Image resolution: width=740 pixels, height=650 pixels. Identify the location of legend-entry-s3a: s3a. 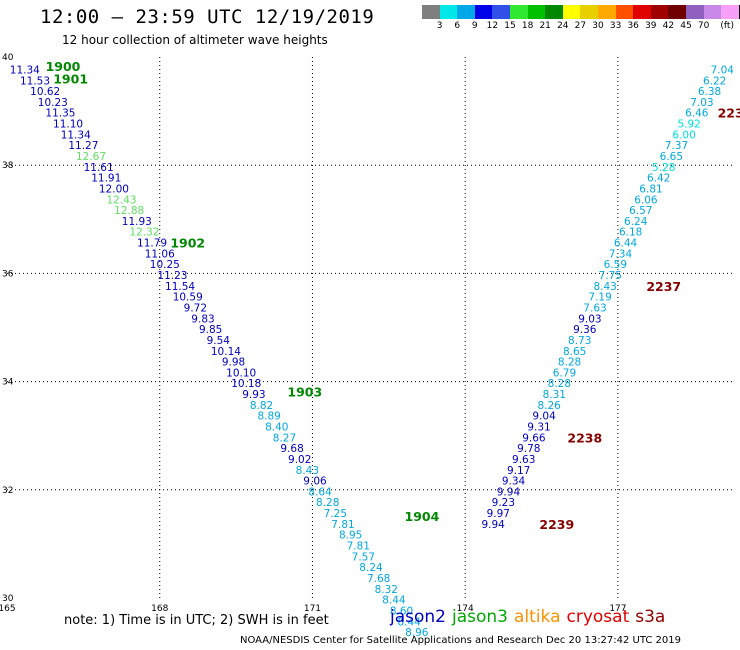
(650, 617).